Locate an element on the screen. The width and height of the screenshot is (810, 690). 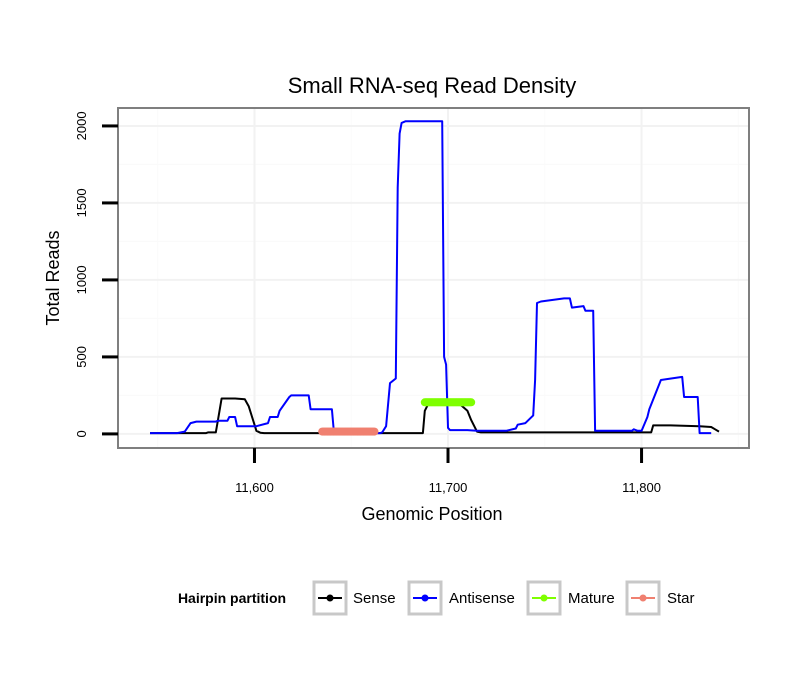
legend-point-mature is located at coordinates (544, 598).